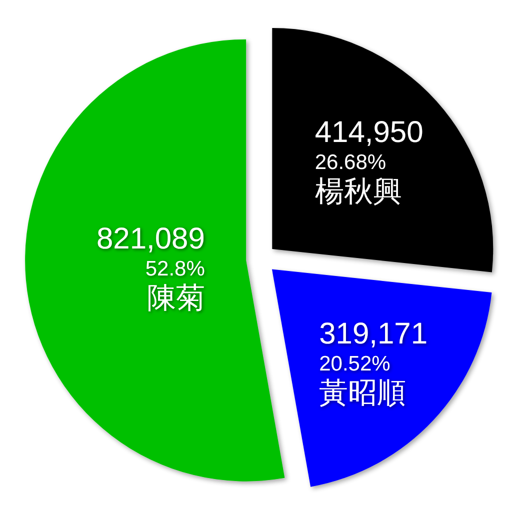  I want to click on slice-label: 楊秋興, so click(358, 192).